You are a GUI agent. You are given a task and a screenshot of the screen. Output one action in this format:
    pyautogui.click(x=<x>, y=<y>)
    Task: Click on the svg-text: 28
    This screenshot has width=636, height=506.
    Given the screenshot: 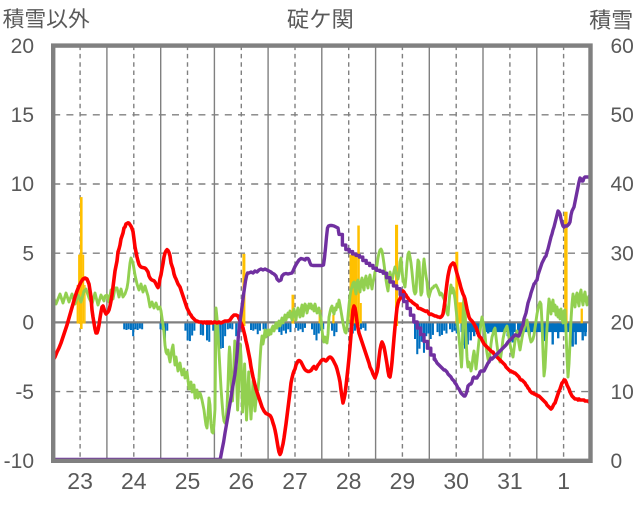 What is the action you would take?
    pyautogui.click(x=349, y=481)
    